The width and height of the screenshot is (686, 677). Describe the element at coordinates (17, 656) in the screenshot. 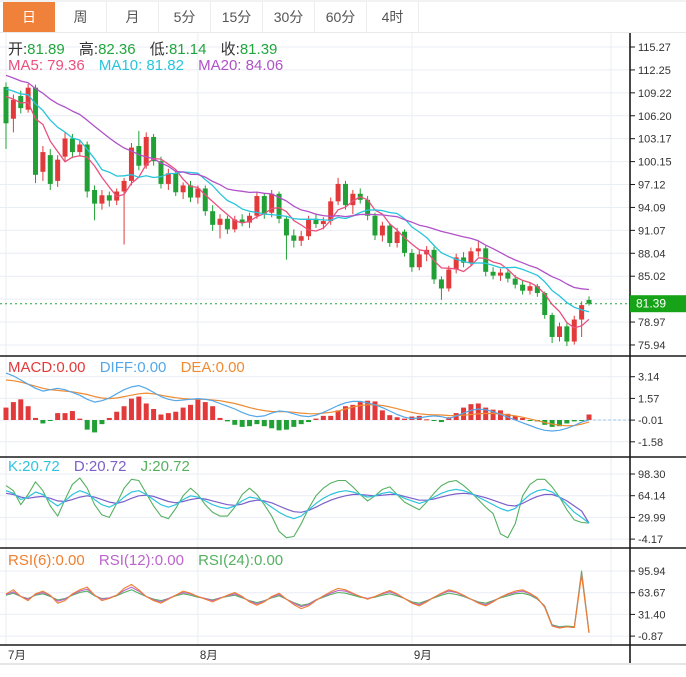

I see `svg-text: 7月` at that location.